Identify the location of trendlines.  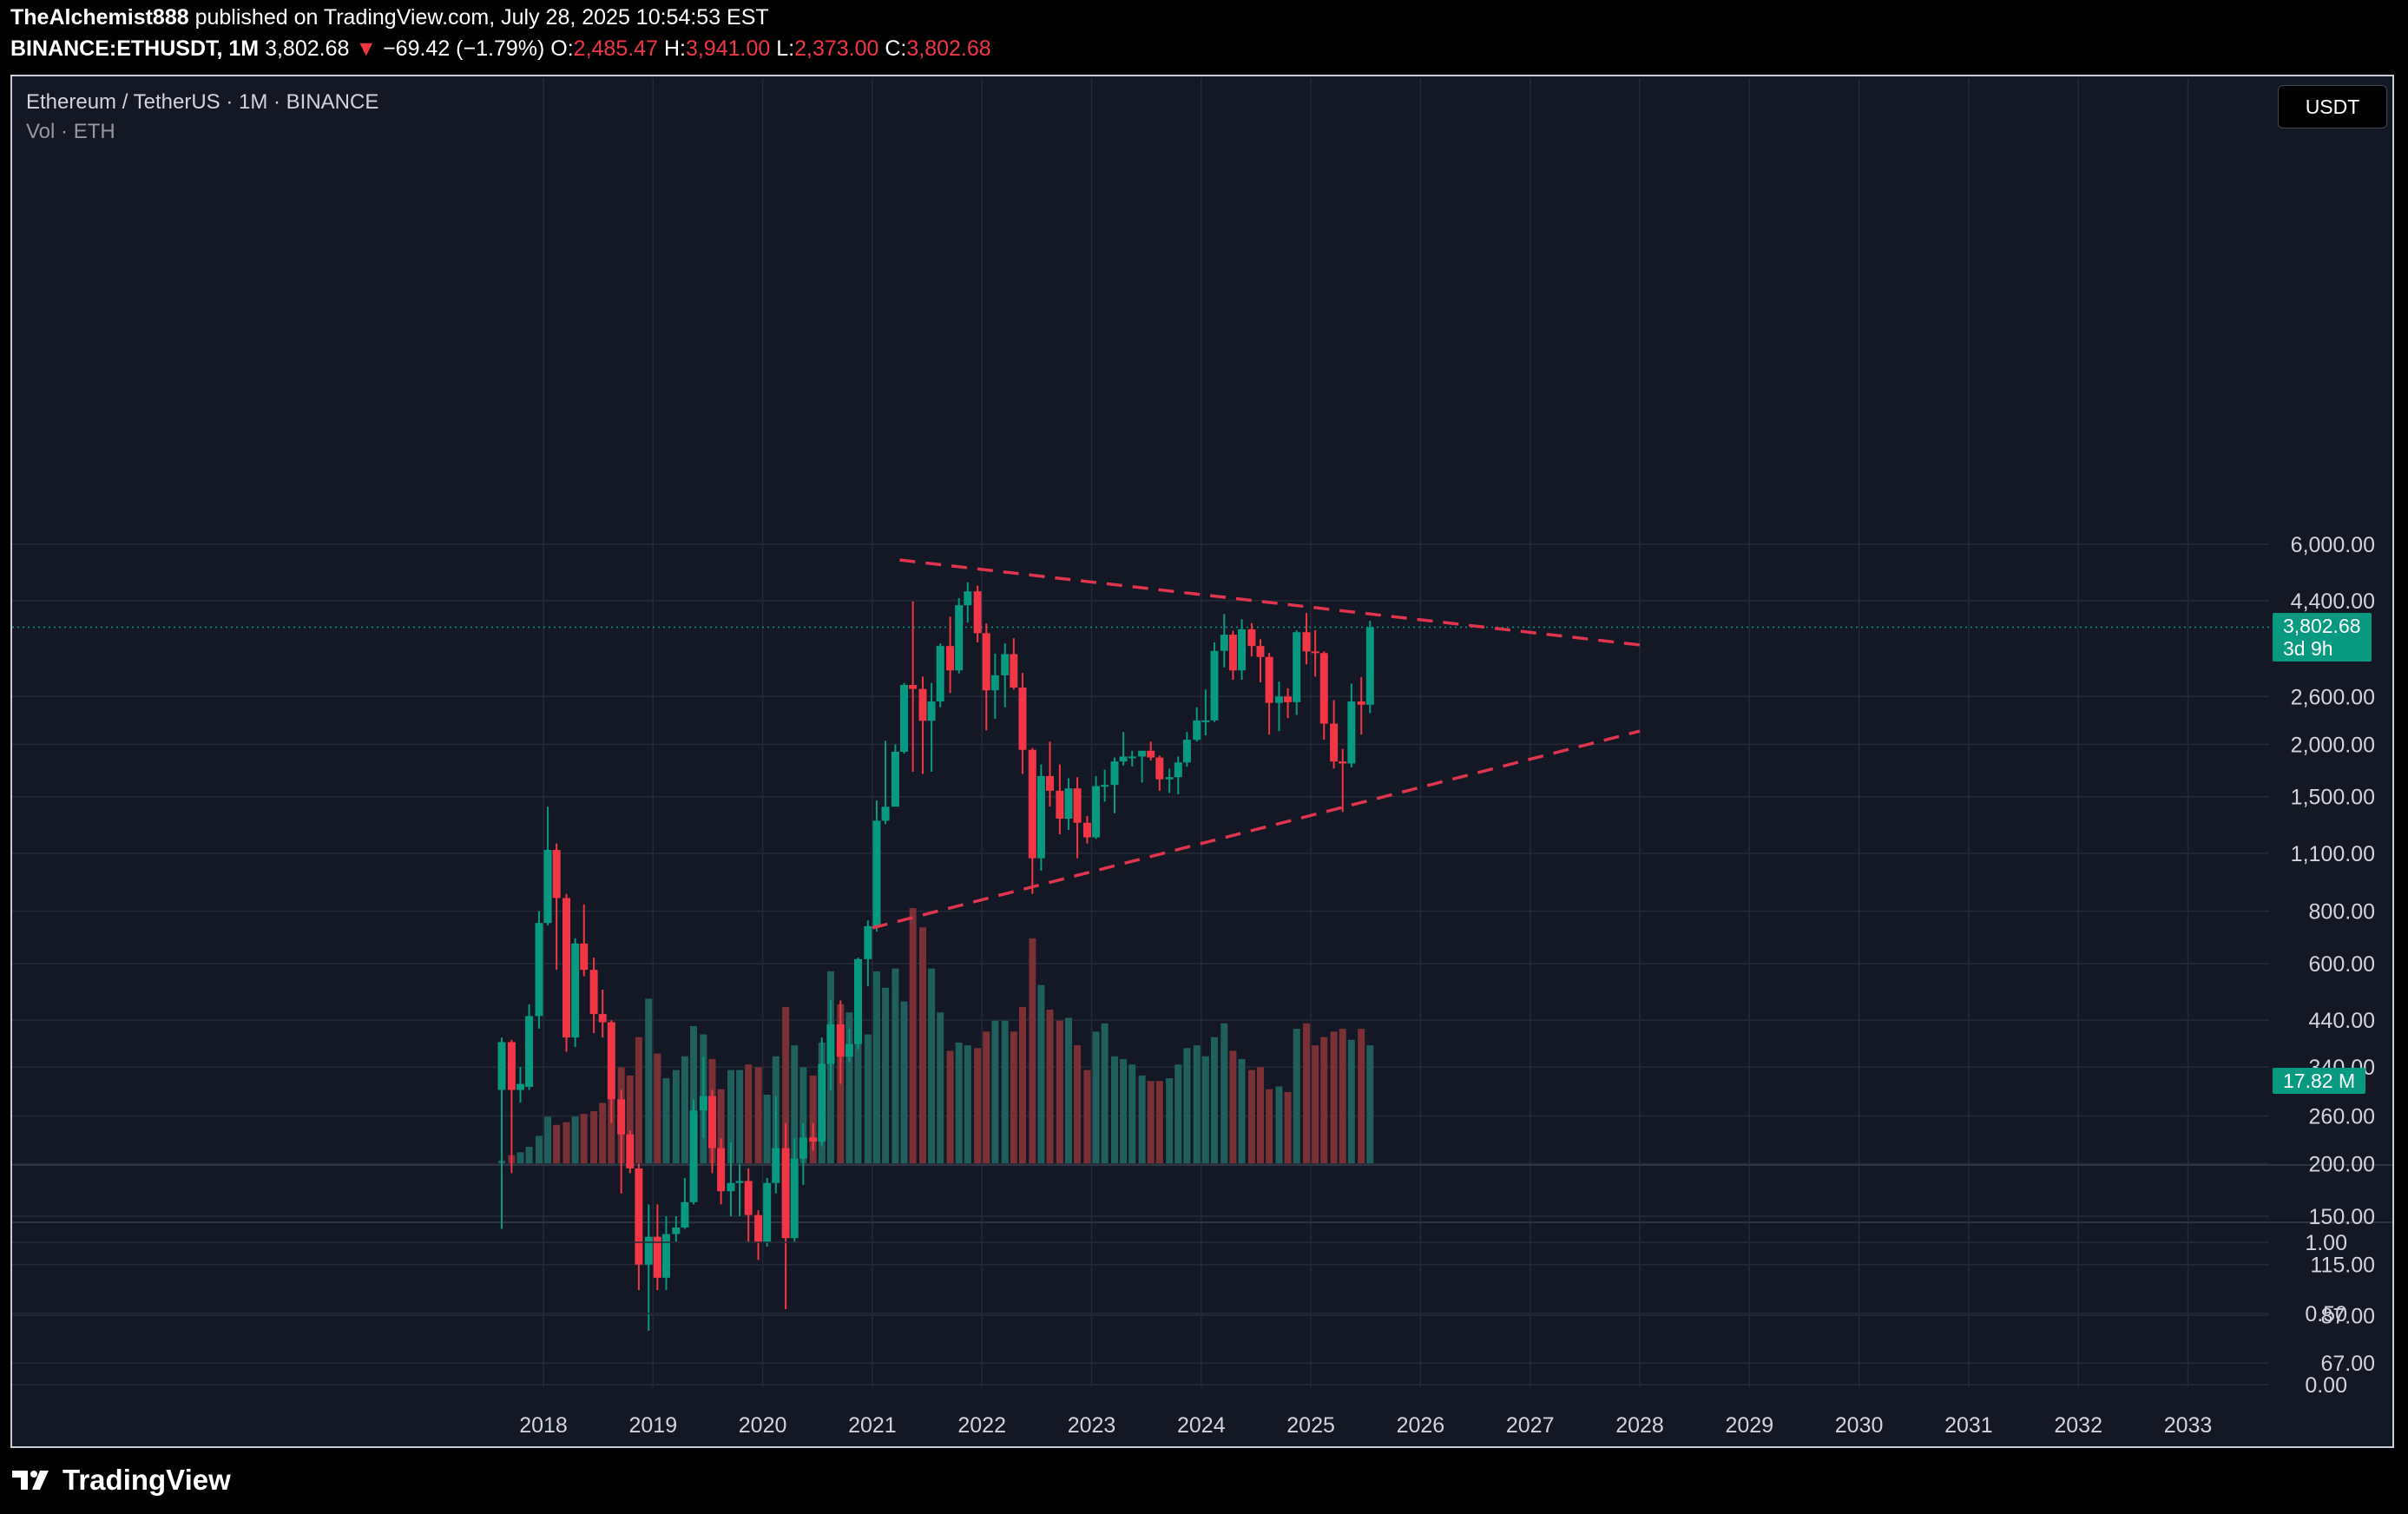
(1256, 744).